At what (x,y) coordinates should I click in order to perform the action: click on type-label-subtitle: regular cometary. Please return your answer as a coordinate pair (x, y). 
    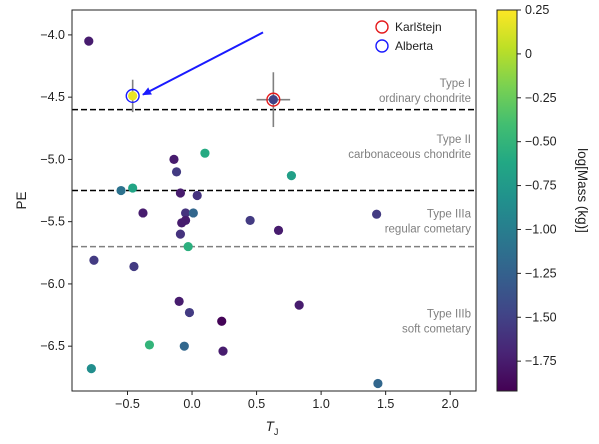
    Looking at the image, I should click on (428, 230).